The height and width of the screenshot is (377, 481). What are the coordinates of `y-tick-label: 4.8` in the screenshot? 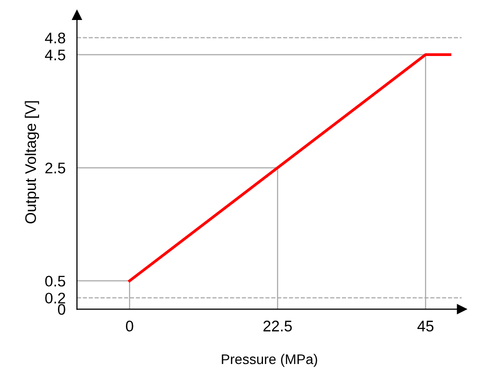 It's located at (55, 38).